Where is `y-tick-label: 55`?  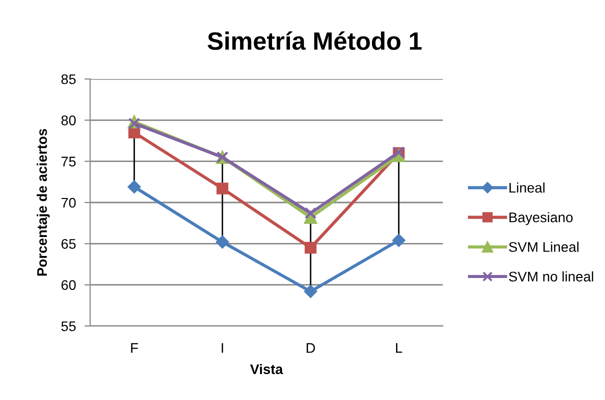
y-tick-label: 55 is located at coordinates (68, 326).